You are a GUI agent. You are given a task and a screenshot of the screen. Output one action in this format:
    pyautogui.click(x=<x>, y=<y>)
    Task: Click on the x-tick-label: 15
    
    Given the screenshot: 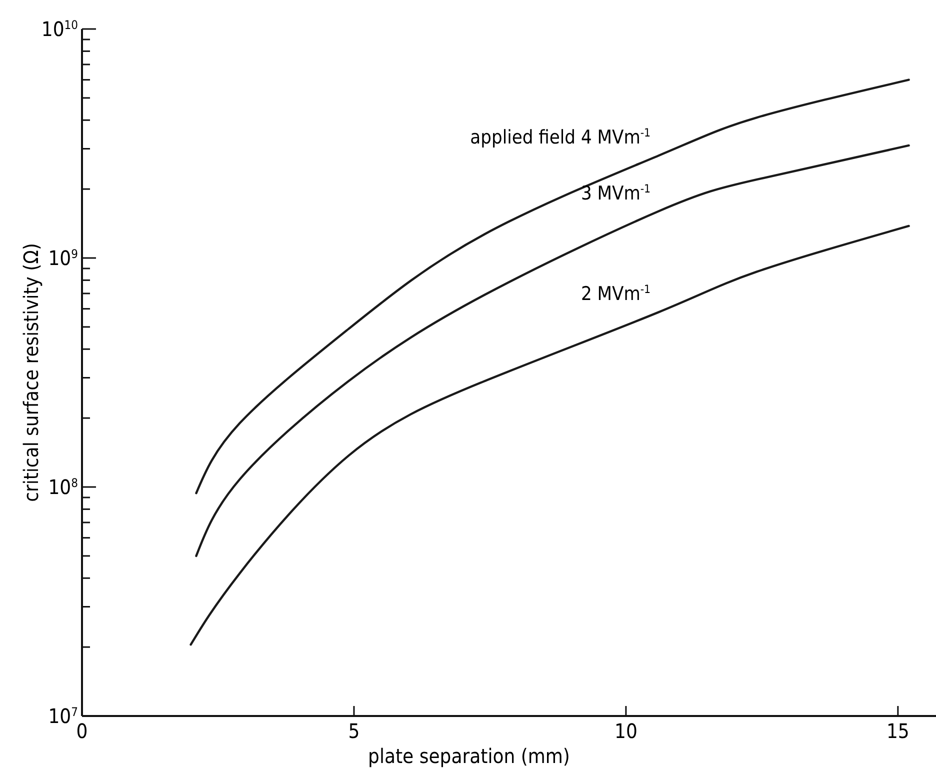 What is the action you would take?
    pyautogui.click(x=898, y=731)
    